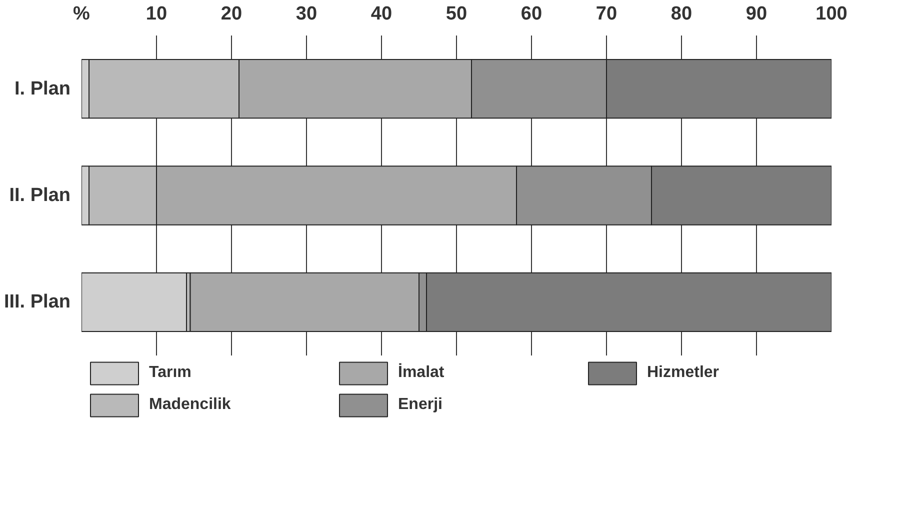 This screenshot has width=901, height=519. Describe the element at coordinates (37, 302) in the screenshot. I see `y-tick-label: III. Plan` at that location.